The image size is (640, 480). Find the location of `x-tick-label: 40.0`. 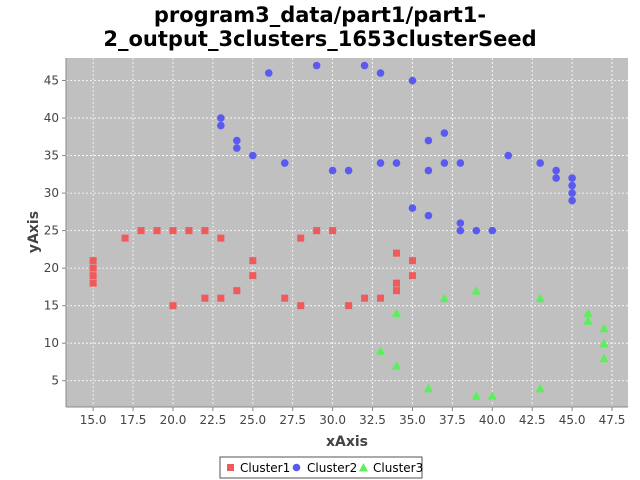

x-tick-label: 40.0 is located at coordinates (492, 420).